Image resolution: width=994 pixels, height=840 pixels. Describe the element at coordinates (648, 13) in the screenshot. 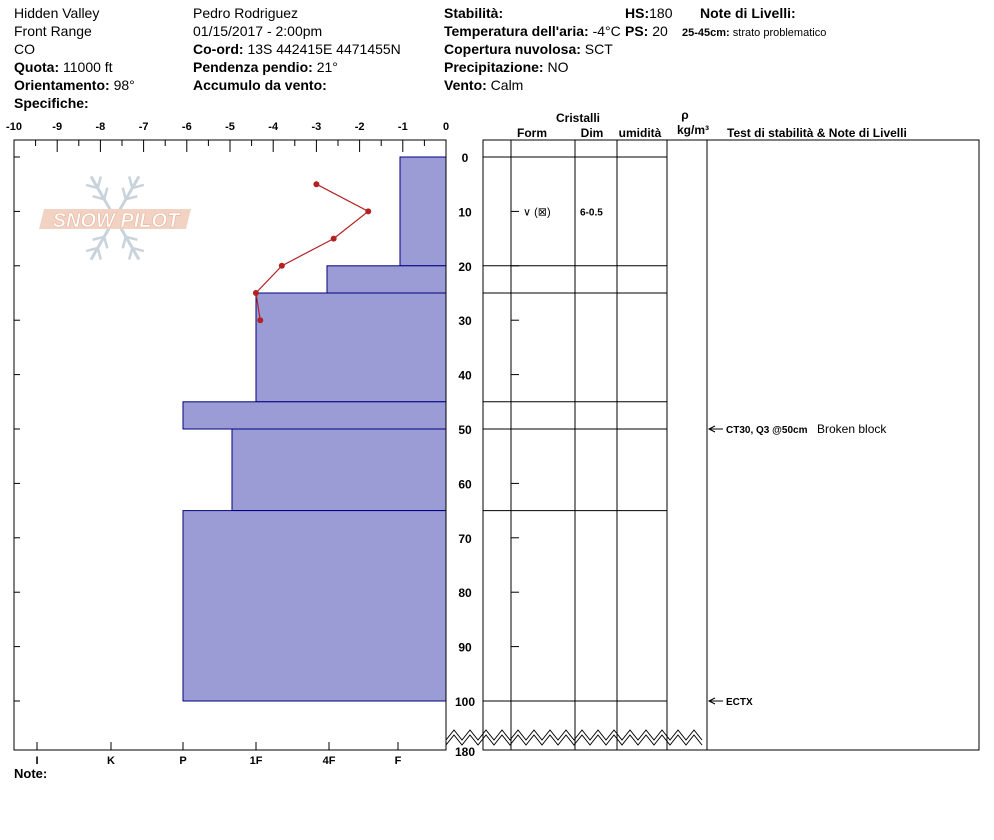

I see `hs: HS:180` at that location.